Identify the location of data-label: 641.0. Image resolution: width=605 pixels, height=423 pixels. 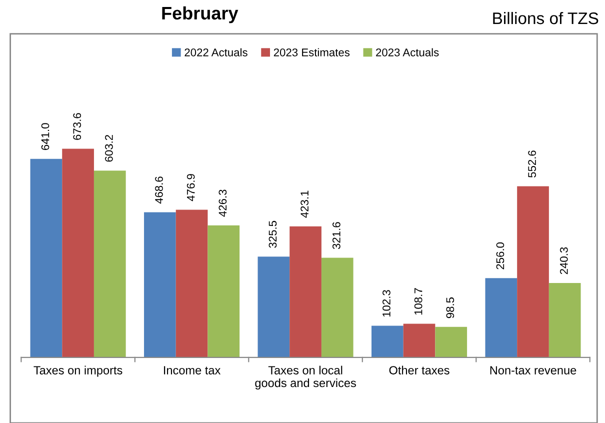
(45, 136).